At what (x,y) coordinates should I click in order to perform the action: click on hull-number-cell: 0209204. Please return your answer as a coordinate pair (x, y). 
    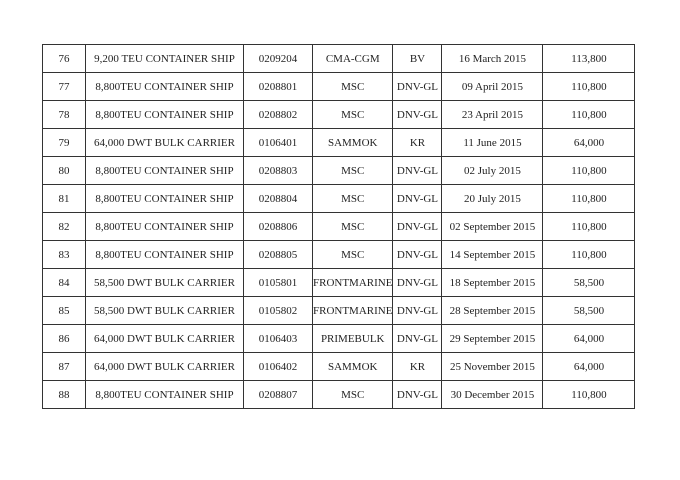
    Looking at the image, I should click on (278, 58).